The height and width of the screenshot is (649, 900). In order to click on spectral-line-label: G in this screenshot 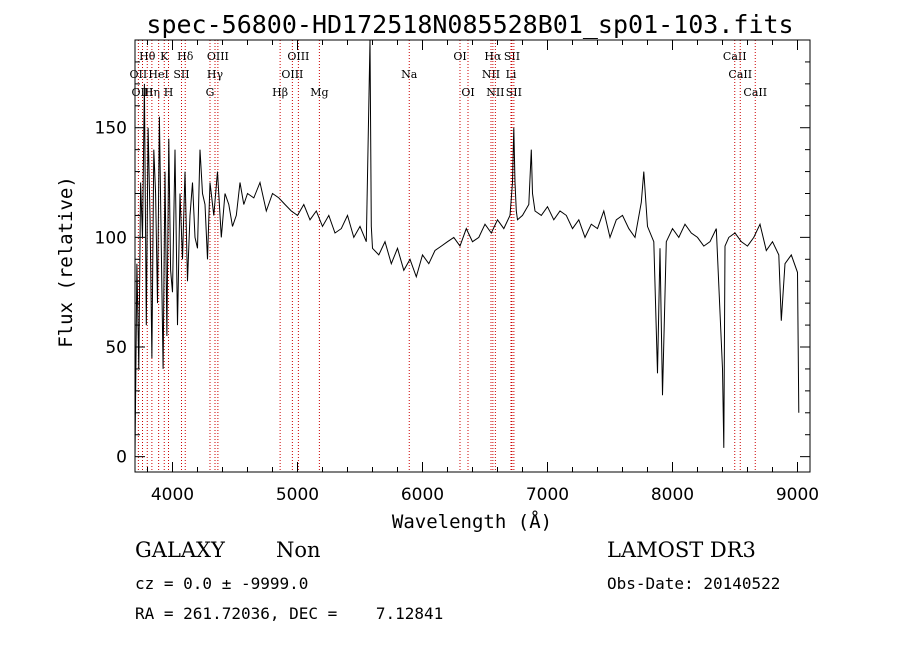, I will do `click(210, 92)`.